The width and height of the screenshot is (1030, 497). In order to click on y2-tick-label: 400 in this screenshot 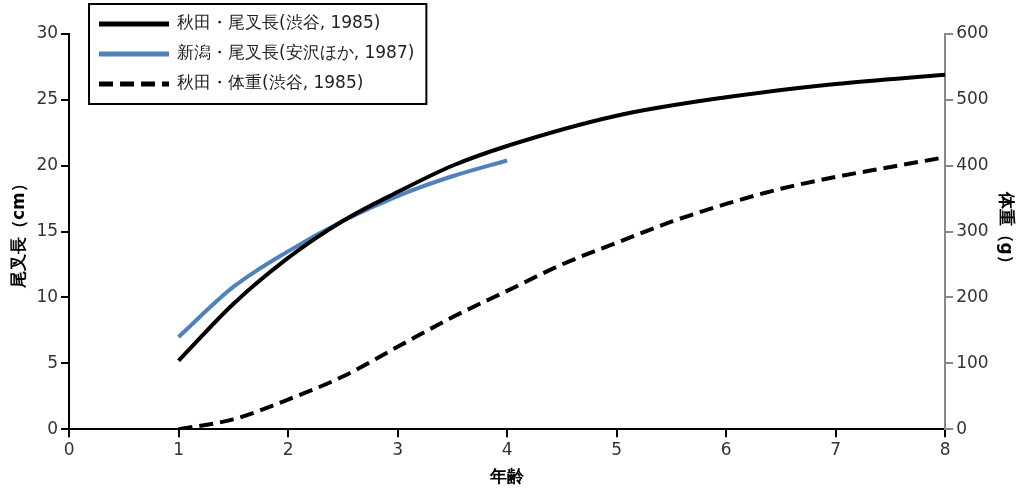, I will do `click(972, 164)`.